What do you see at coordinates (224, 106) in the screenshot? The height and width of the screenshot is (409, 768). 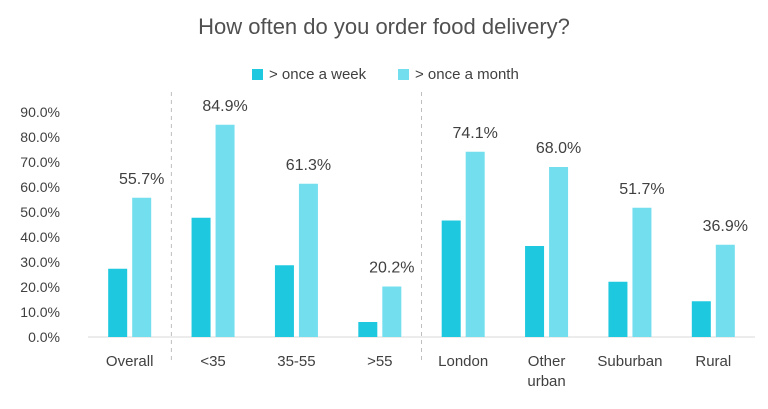 I see `data-label: 84.9%` at bounding box center [224, 106].